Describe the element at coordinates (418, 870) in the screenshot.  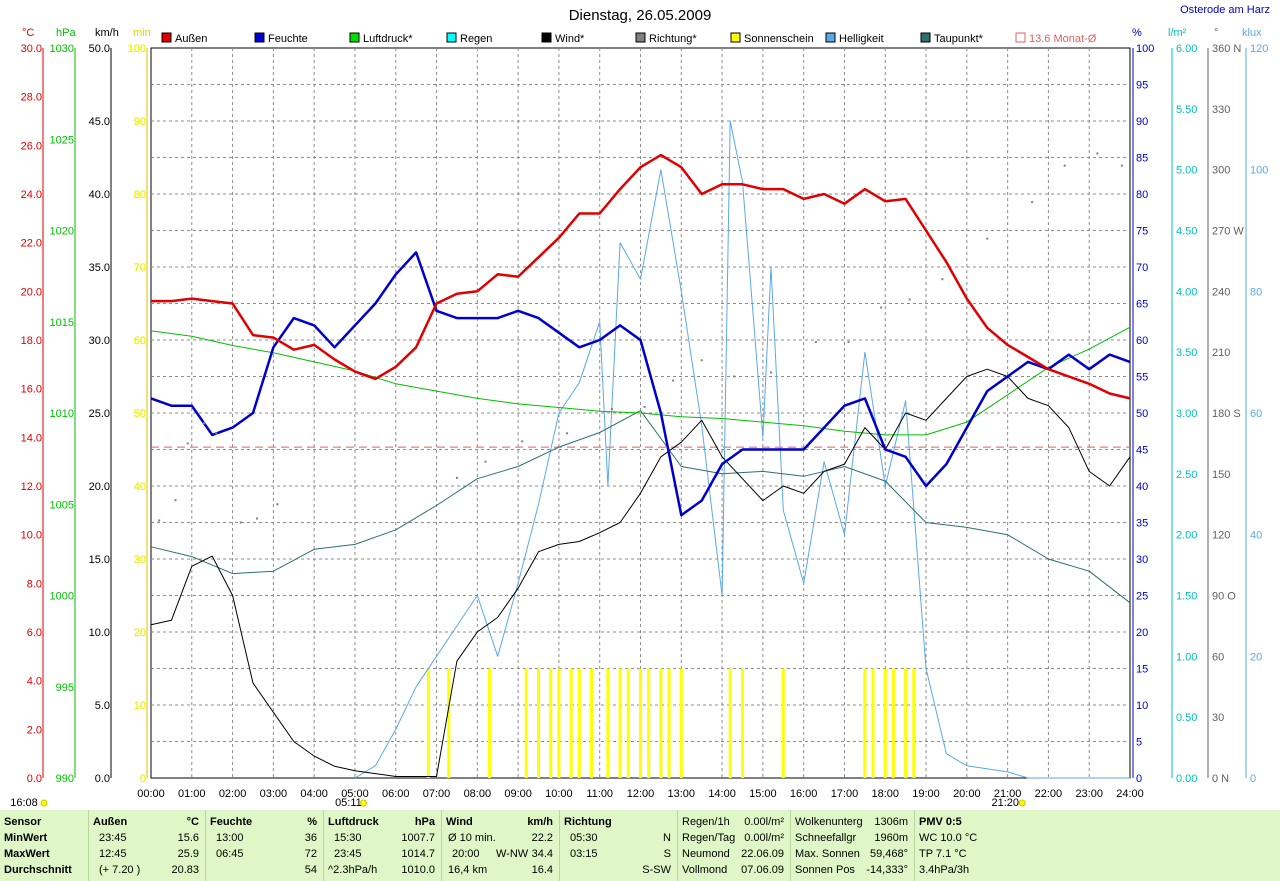
I see `luftdruck-avg-value: 1010.0` at that location.